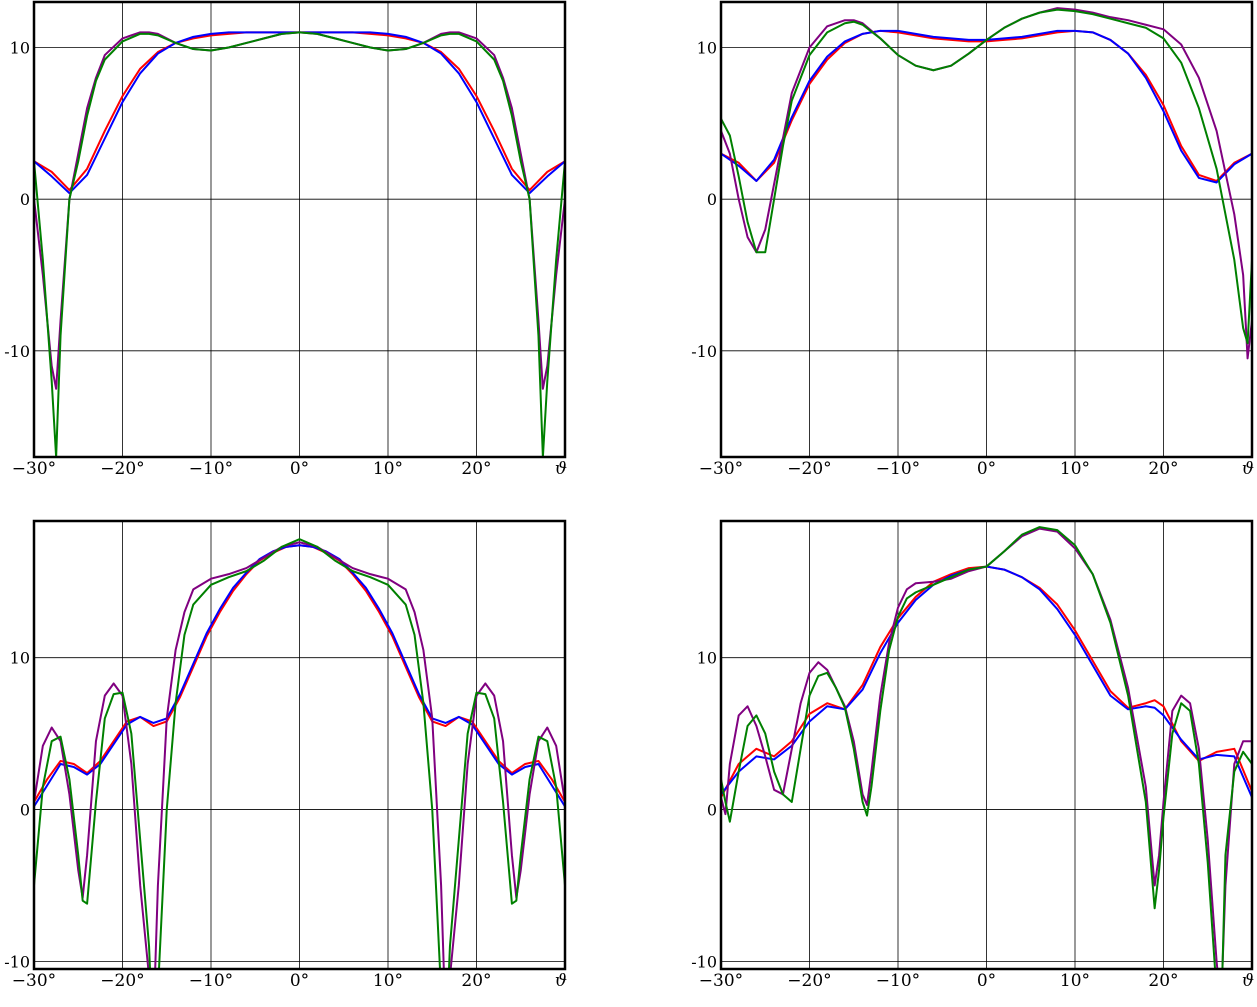 This screenshot has height=1007, width=1257. Describe the element at coordinates (986, 105) in the screenshot. I see `series-line-red` at that location.